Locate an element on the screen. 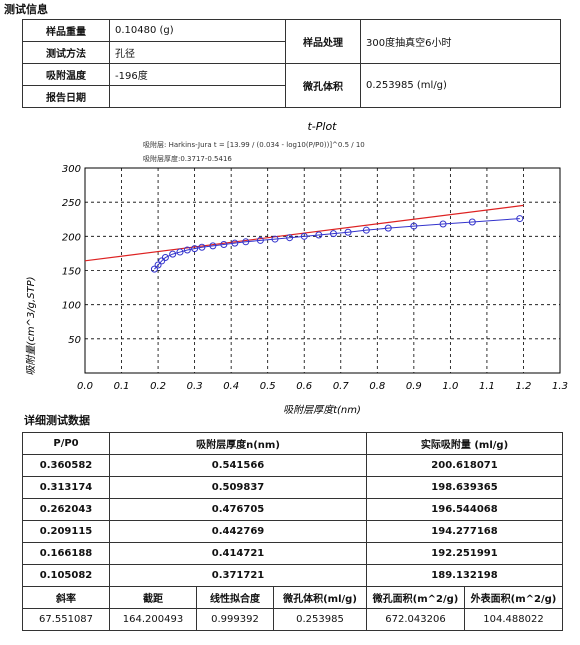 The height and width of the screenshot is (645, 580). info-label-weight: 样品重量 is located at coordinates (66, 30).